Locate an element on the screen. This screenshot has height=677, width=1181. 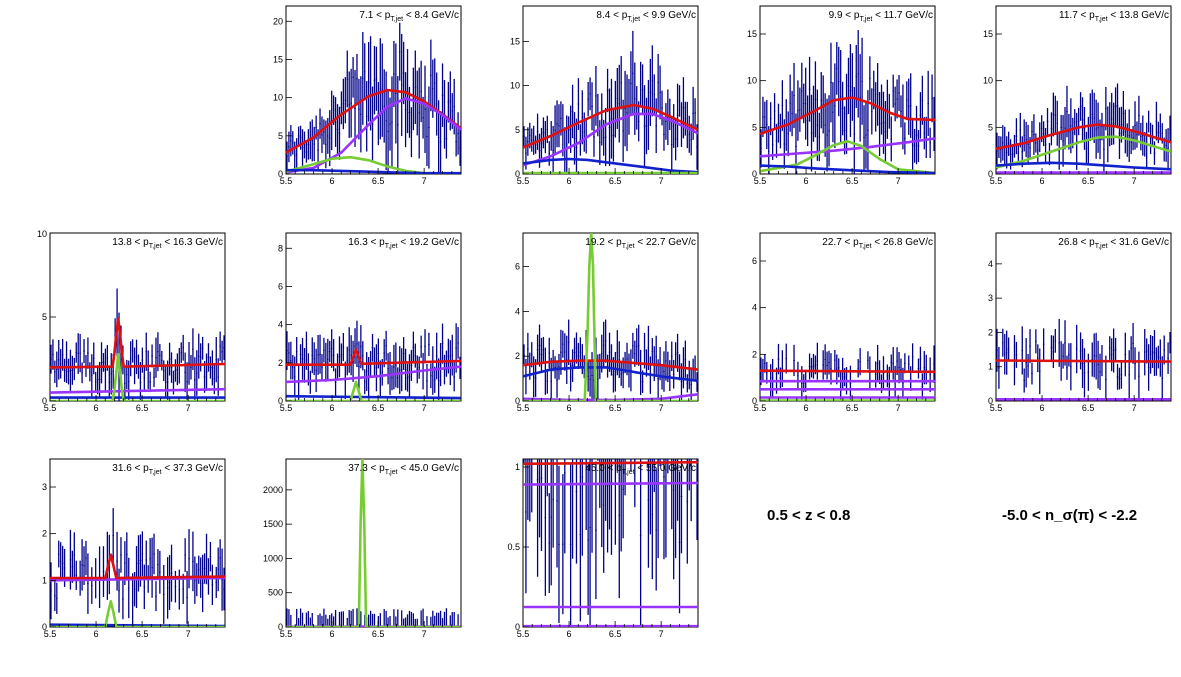
panel-title: 19.2 < pT,jet < 22.7 GeV/c is located at coordinates (640, 243).